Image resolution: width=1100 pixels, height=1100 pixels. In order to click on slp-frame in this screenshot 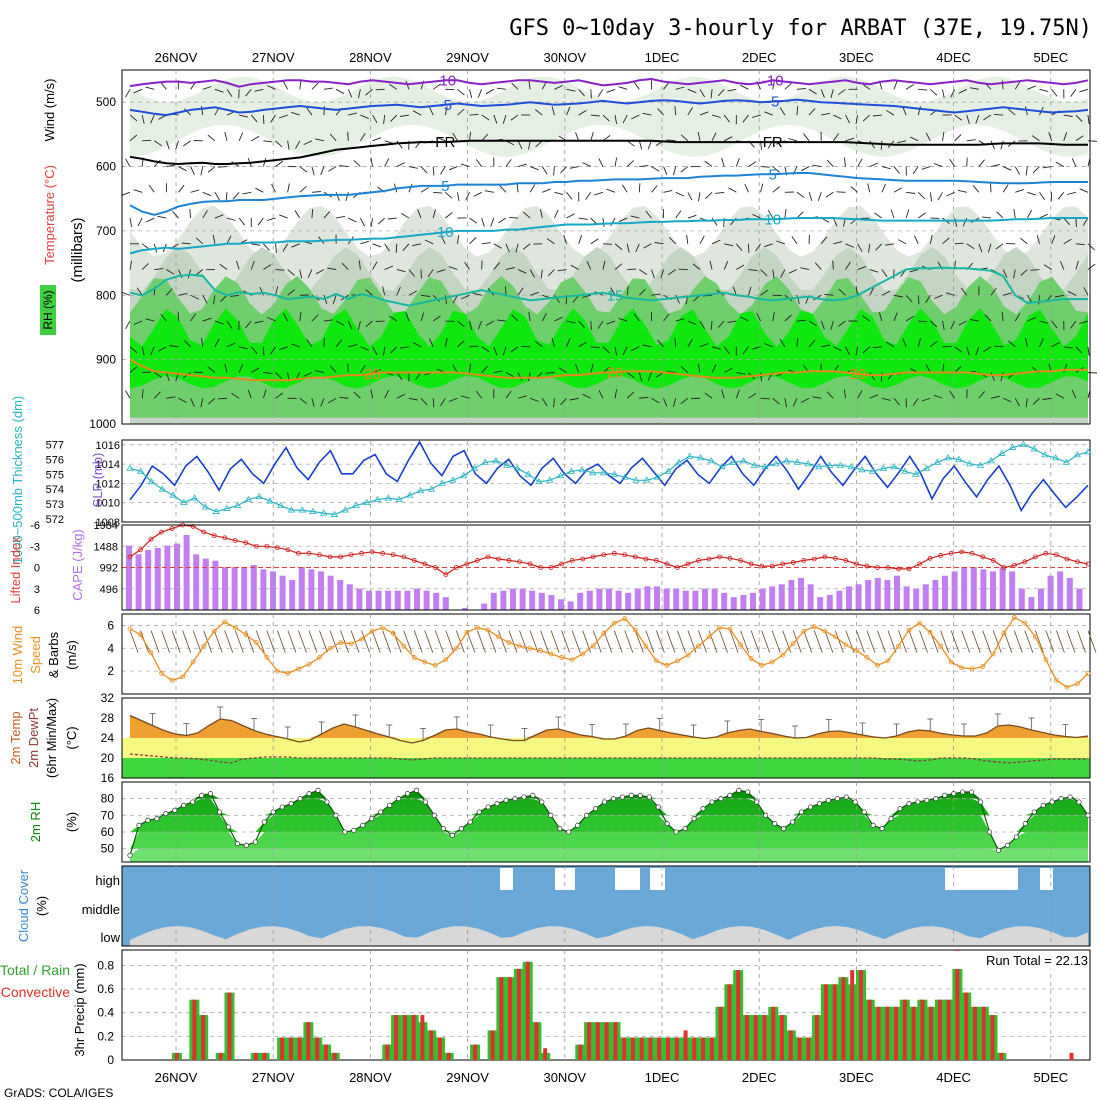, I will do `click(606, 481)`.